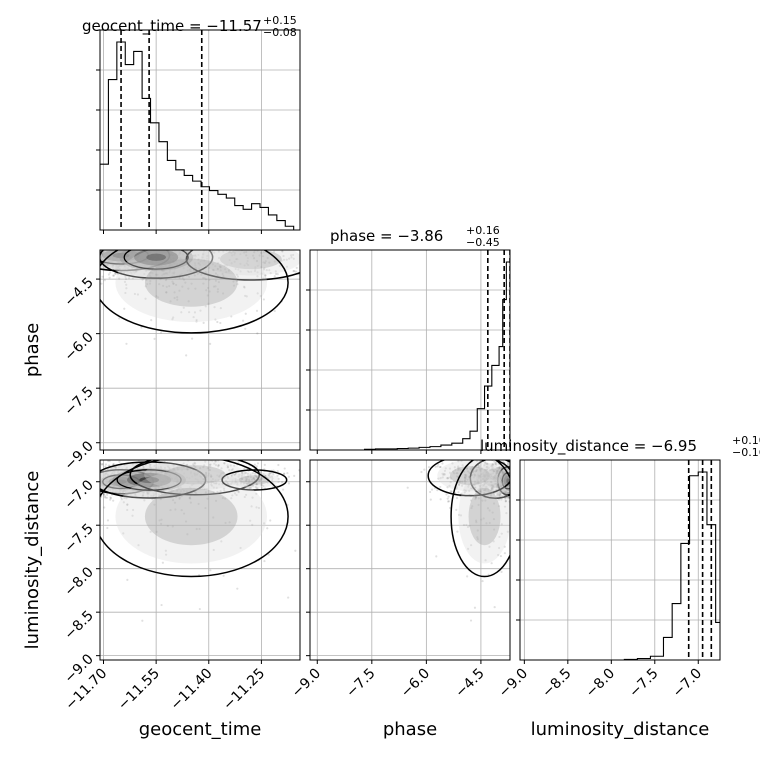 This screenshot has height=760, width=760. I want to click on density-geocent_time-phase, so click(200, 303).